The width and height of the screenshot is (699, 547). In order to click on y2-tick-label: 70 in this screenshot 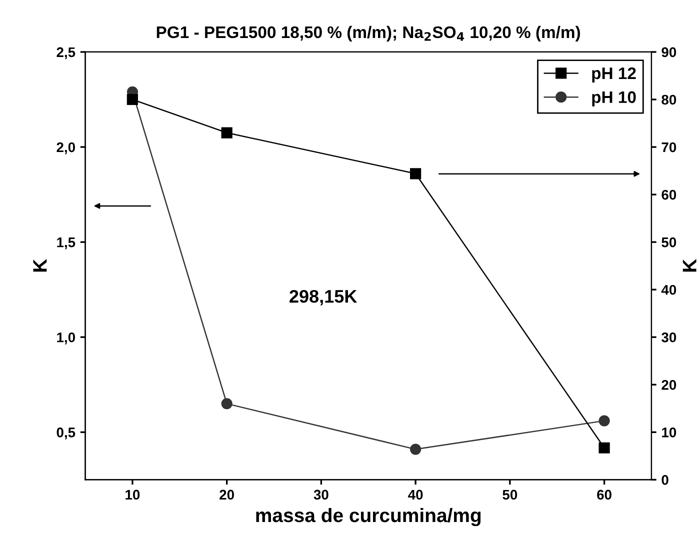, I will do `click(669, 147)`.